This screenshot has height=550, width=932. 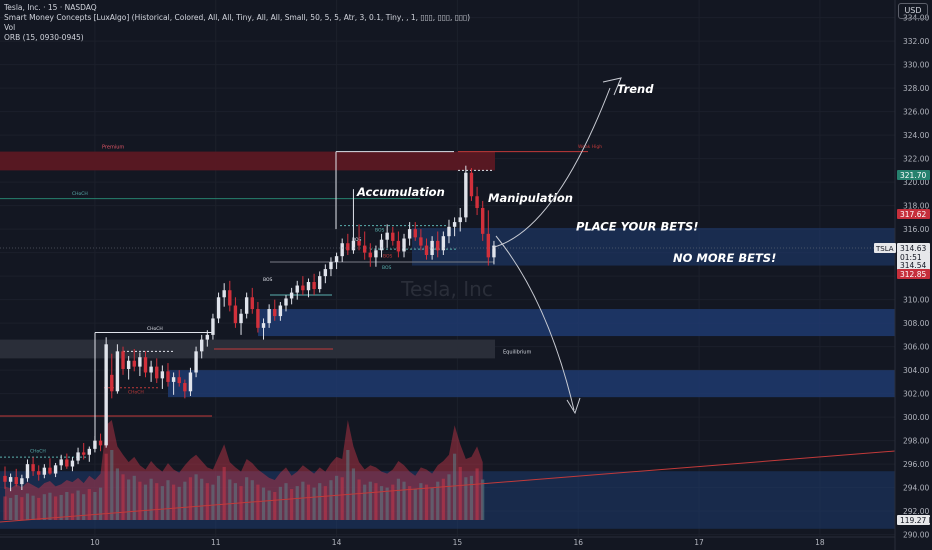 What do you see at coordinates (913, 11) in the screenshot?
I see `currency-button: USD` at bounding box center [913, 11].